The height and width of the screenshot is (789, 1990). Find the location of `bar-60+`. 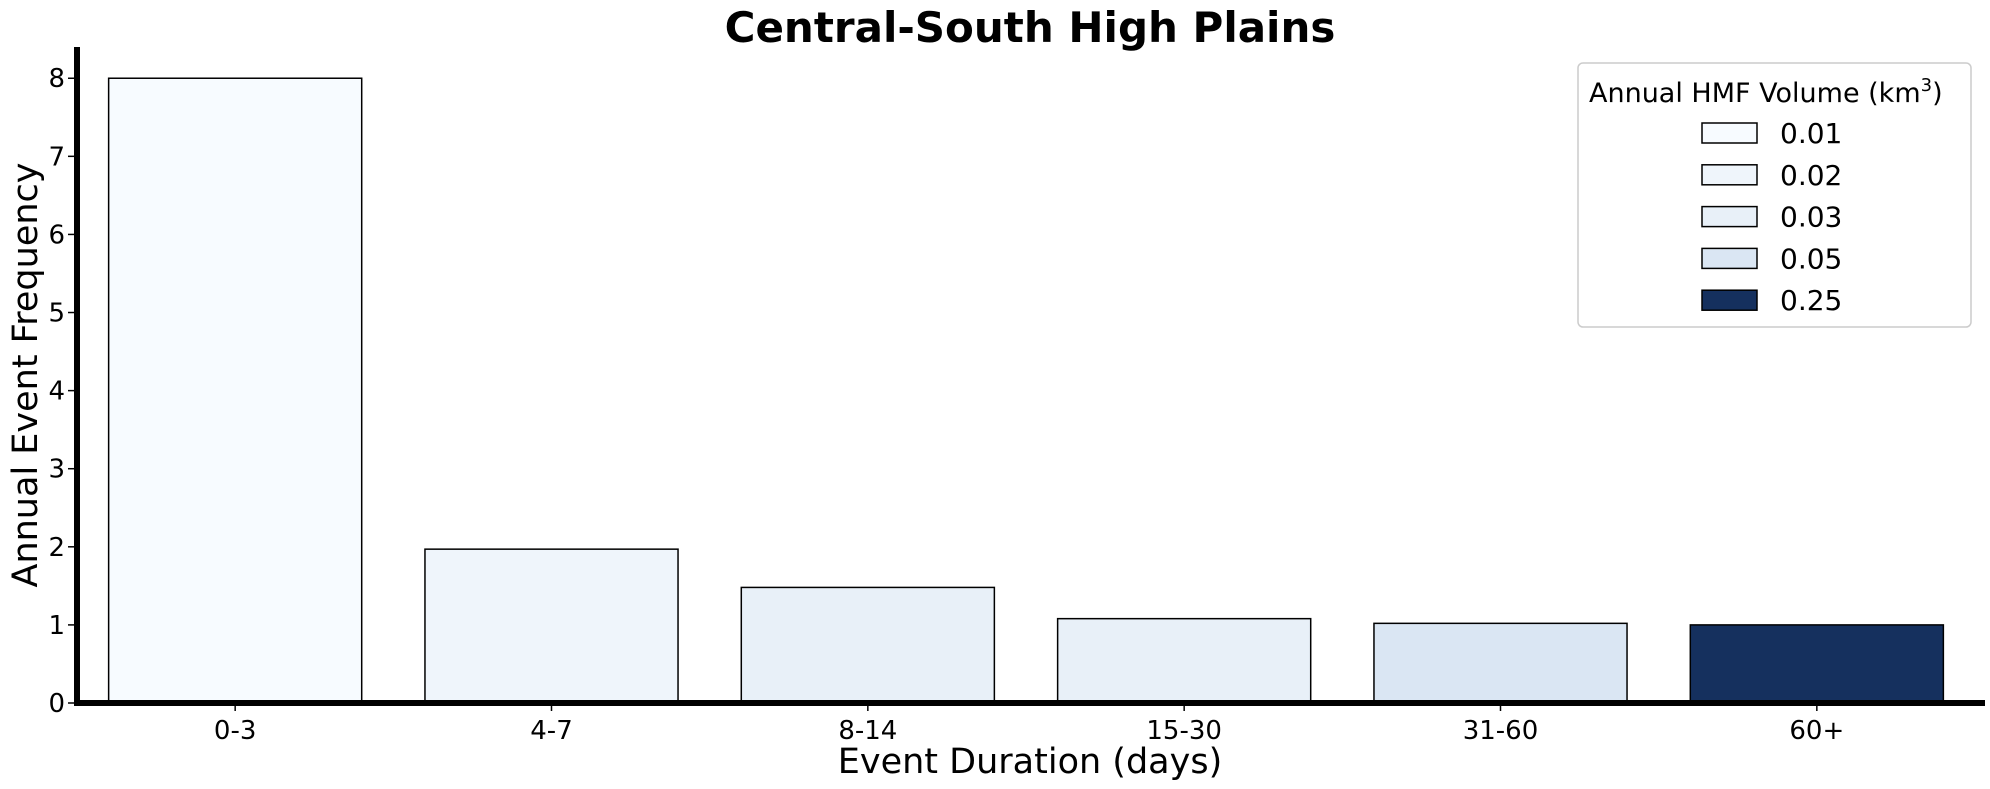

bar-60+ is located at coordinates (1817, 664).